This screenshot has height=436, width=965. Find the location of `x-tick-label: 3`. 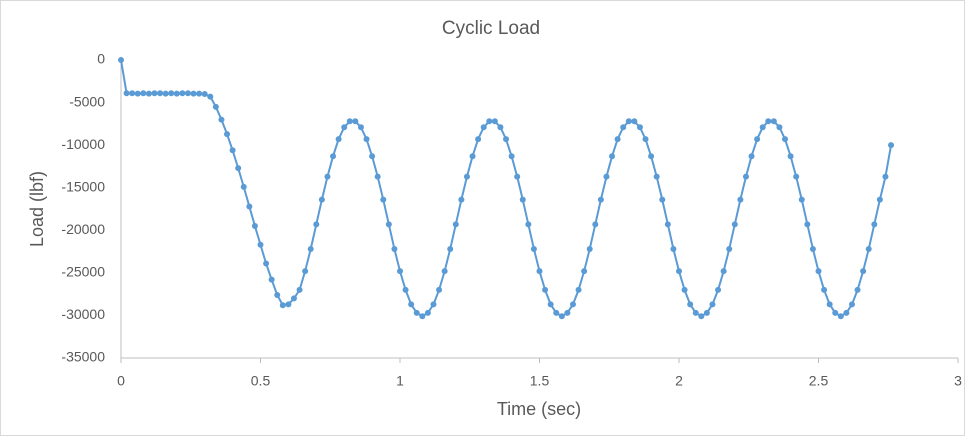

x-tick-label: 3 is located at coordinates (958, 381).